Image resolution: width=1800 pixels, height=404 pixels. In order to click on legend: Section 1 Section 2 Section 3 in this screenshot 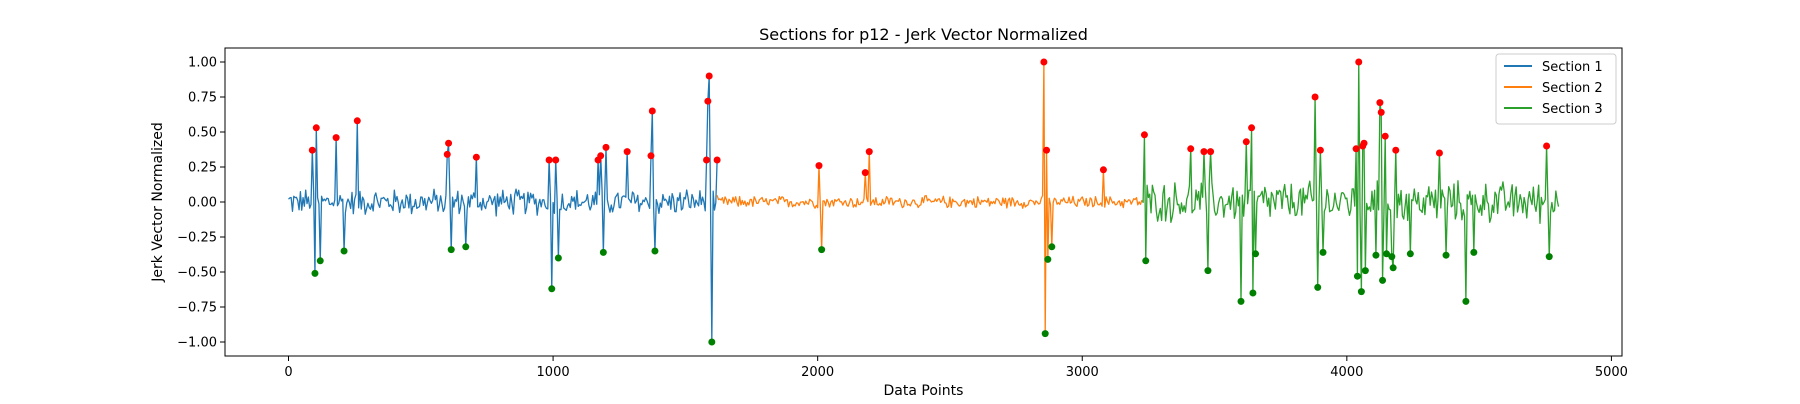, I will do `click(1556, 89)`.